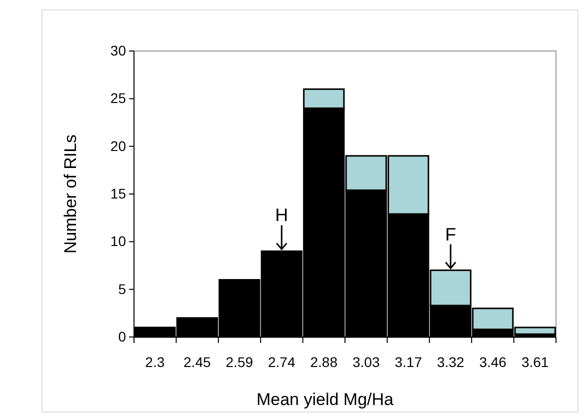 This screenshot has height=419, width=587. Describe the element at coordinates (450, 362) in the screenshot. I see `x-tick-label: 3.32` at that location.